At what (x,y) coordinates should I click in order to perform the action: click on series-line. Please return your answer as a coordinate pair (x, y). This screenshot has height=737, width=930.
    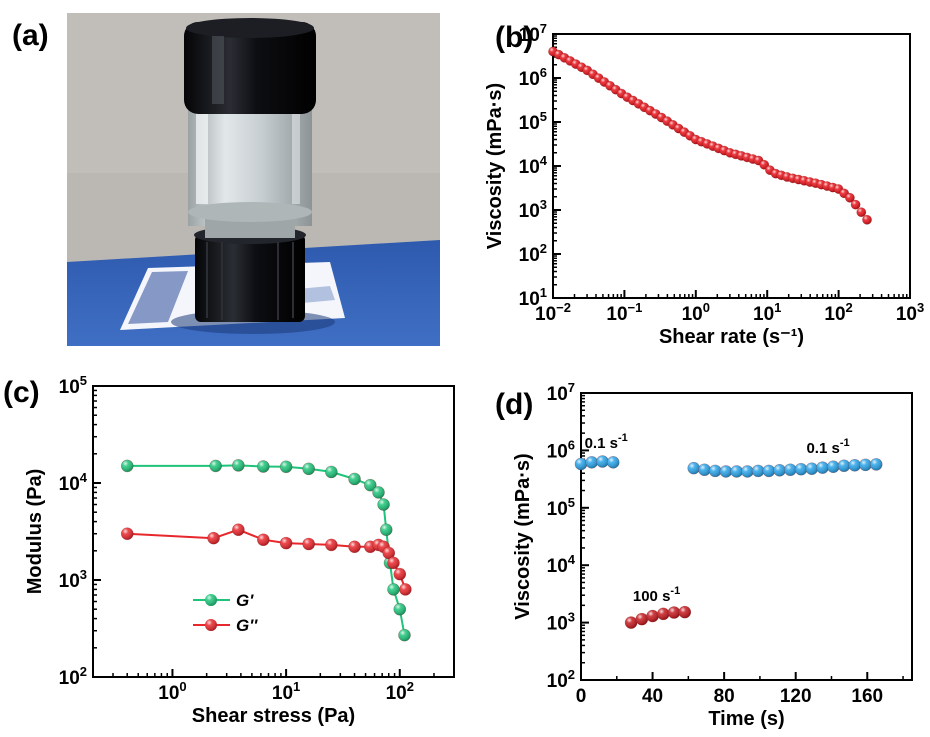
    Looking at the image, I should click on (266, 550).